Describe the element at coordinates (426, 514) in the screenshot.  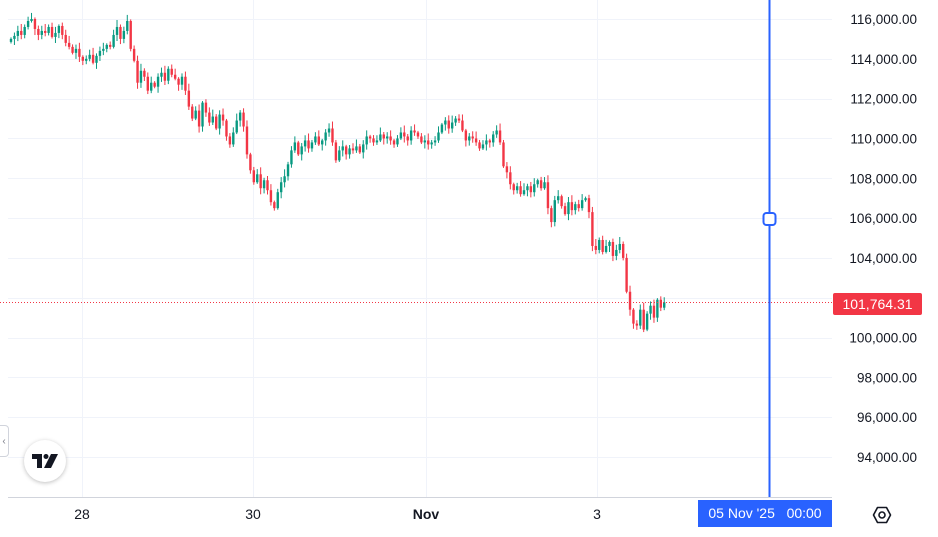
I see `x-tick-label: Nov` at that location.